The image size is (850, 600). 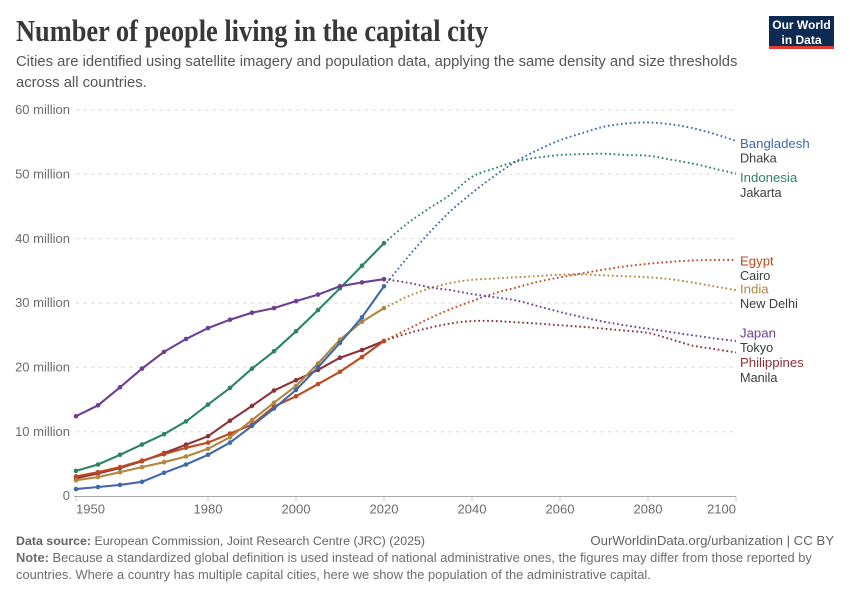 I want to click on svg-text: India, so click(x=754, y=289).